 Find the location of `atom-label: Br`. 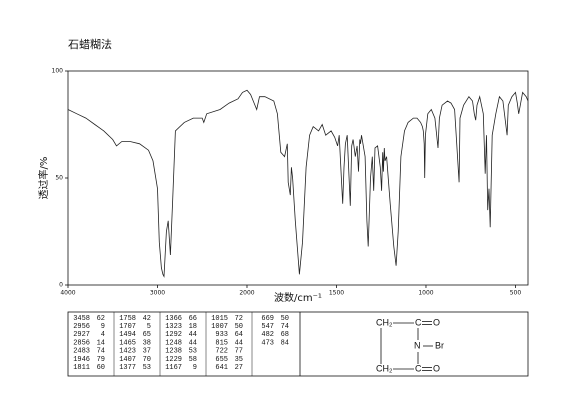

atom-label: Br is located at coordinates (439, 345).